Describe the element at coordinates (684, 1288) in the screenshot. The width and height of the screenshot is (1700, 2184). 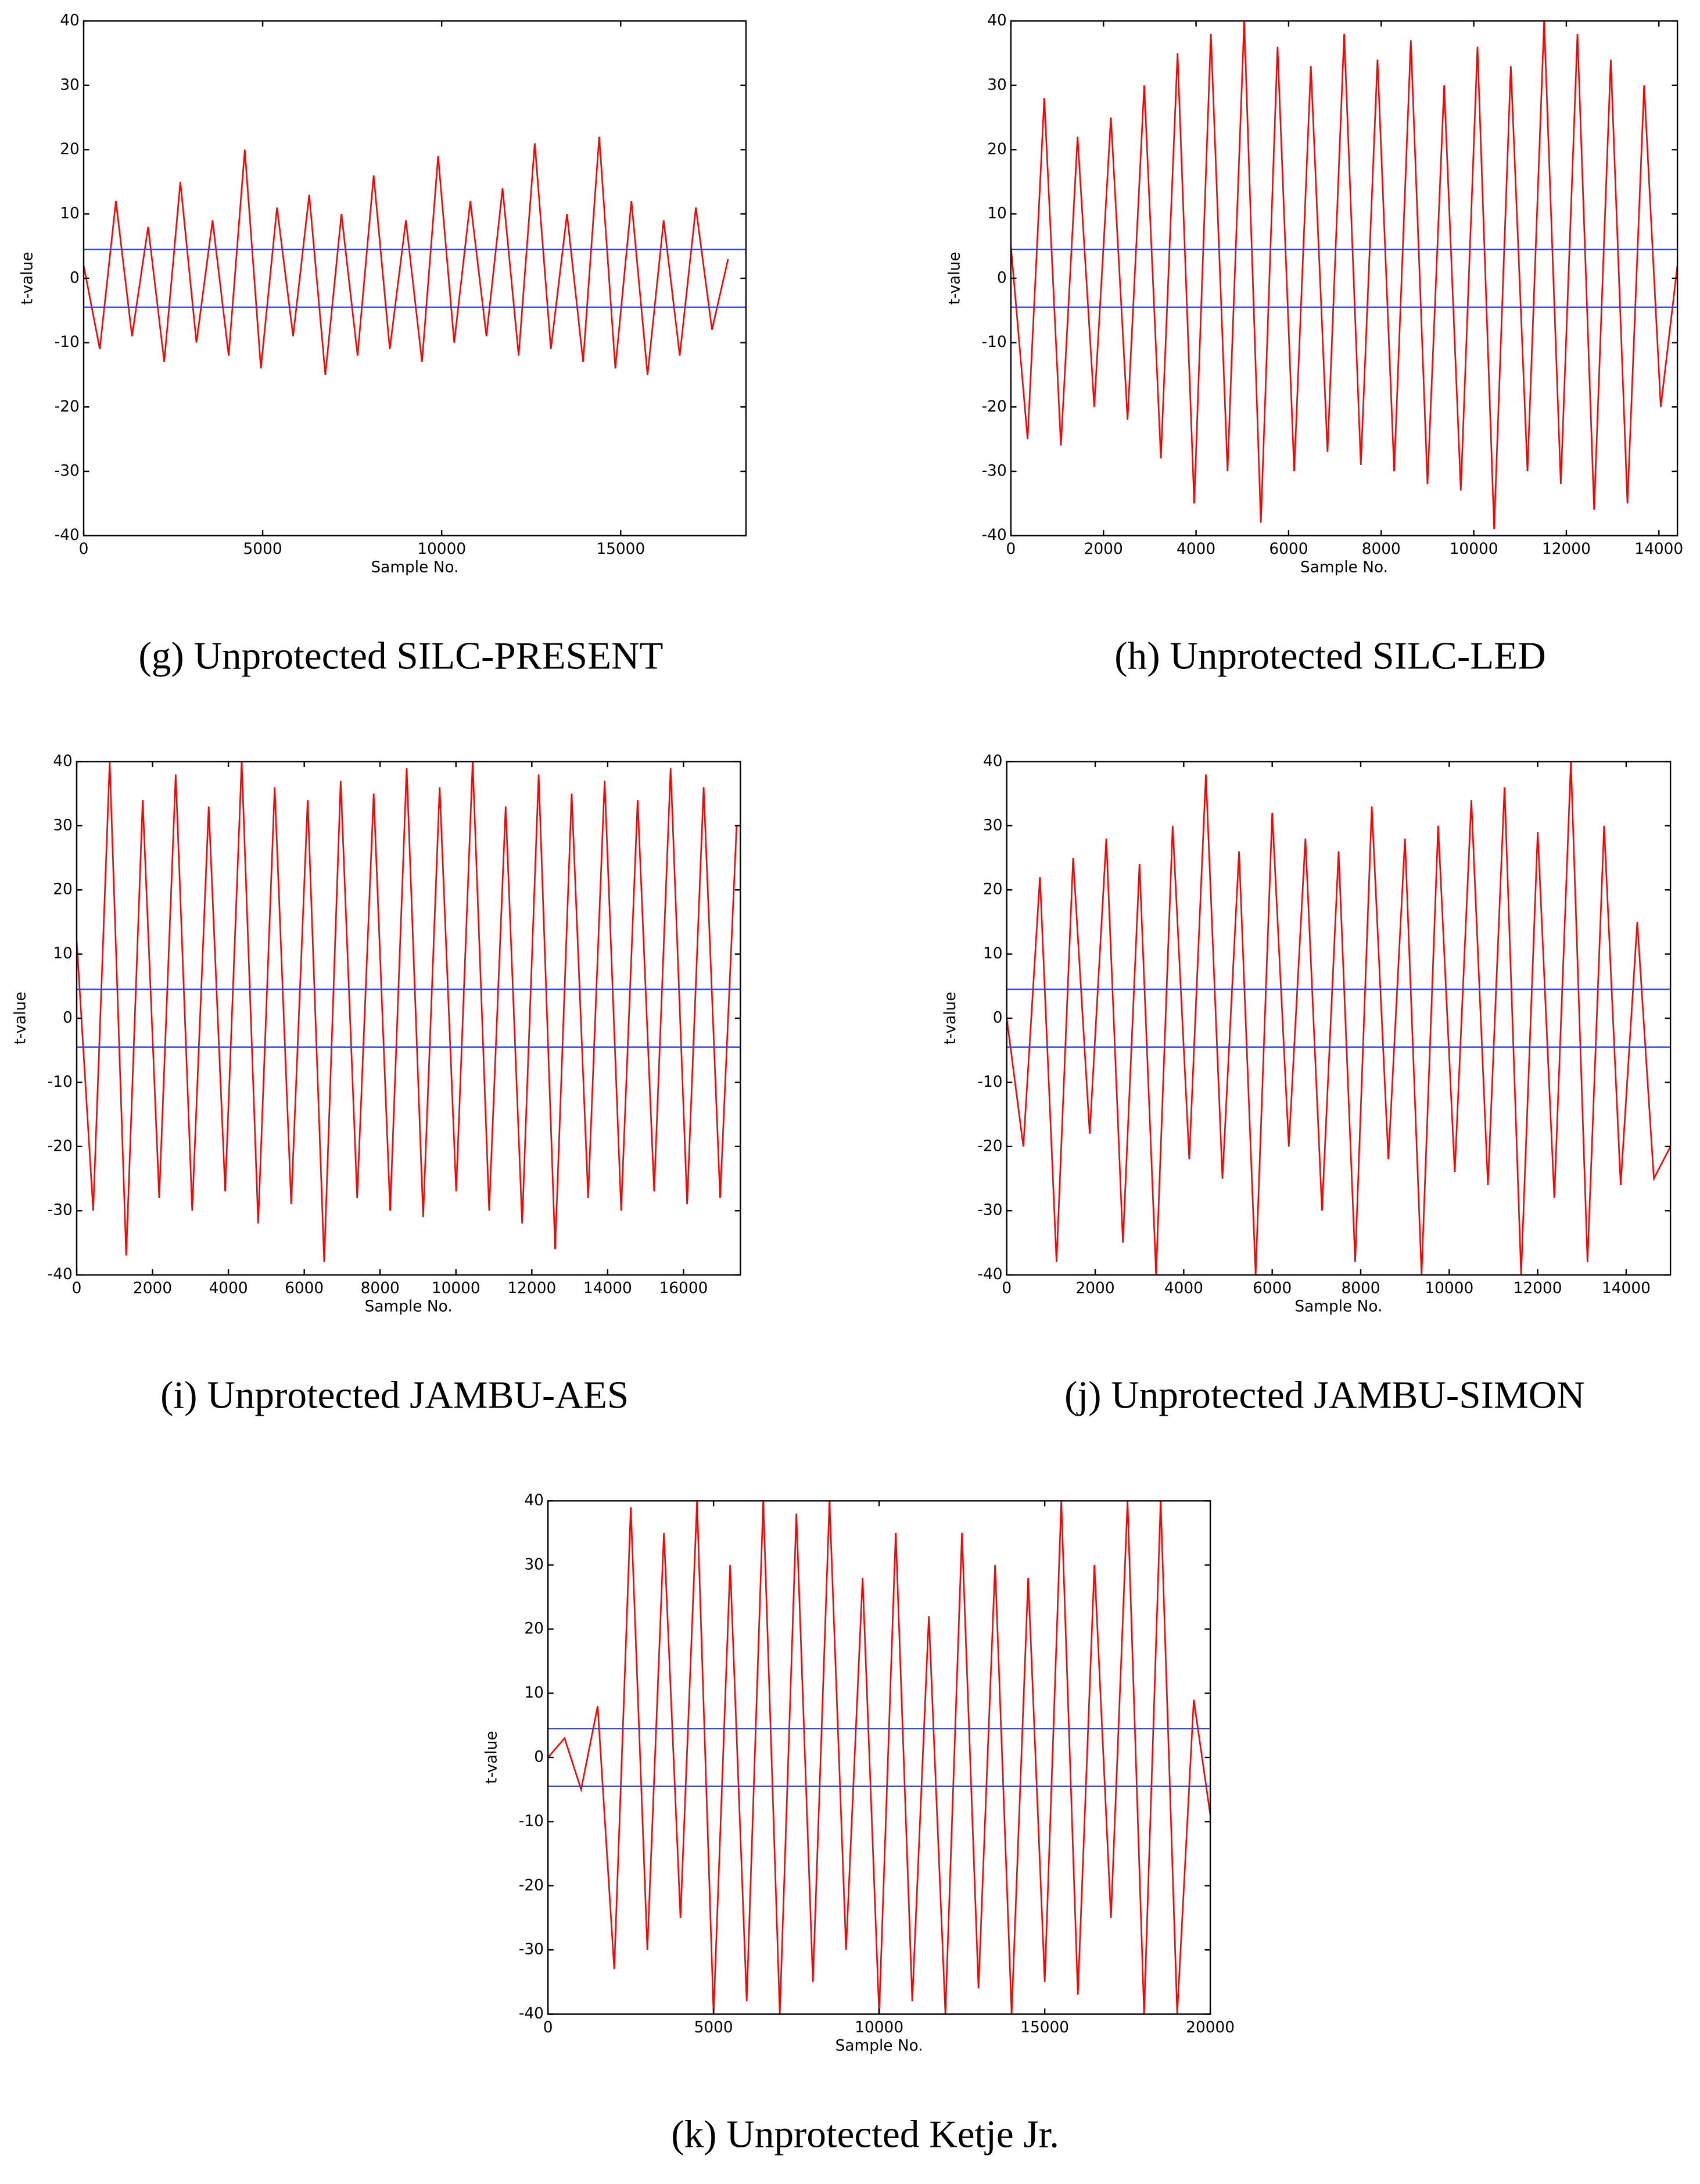
I see `x-tick-label: 16000` at that location.